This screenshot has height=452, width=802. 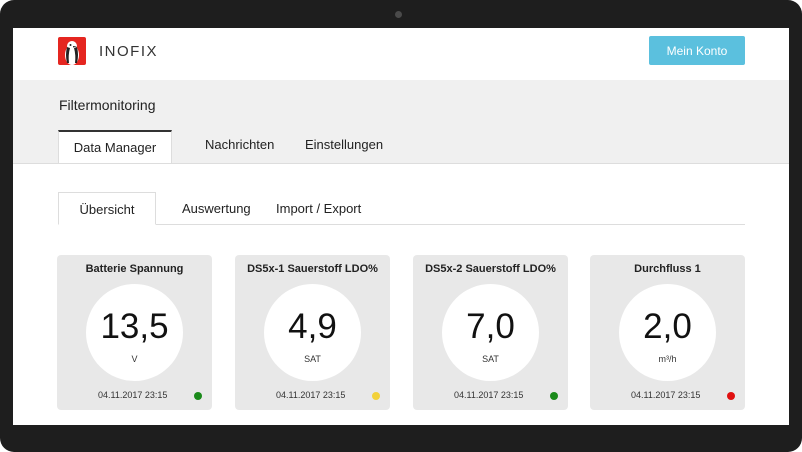 What do you see at coordinates (134, 269) in the screenshot?
I see `card-title: Batterie Spannung` at bounding box center [134, 269].